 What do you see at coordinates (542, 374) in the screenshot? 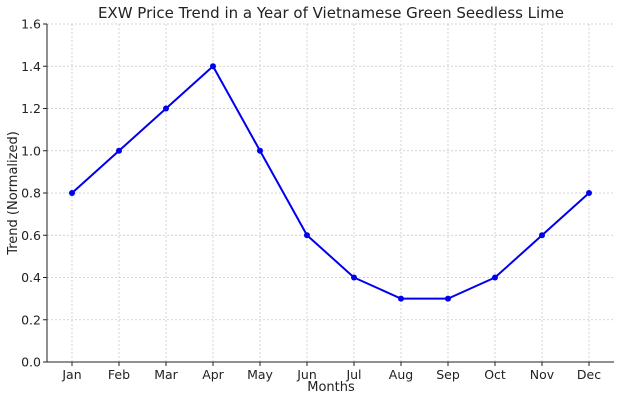
I see `x-tick-label: Nov` at bounding box center [542, 374].